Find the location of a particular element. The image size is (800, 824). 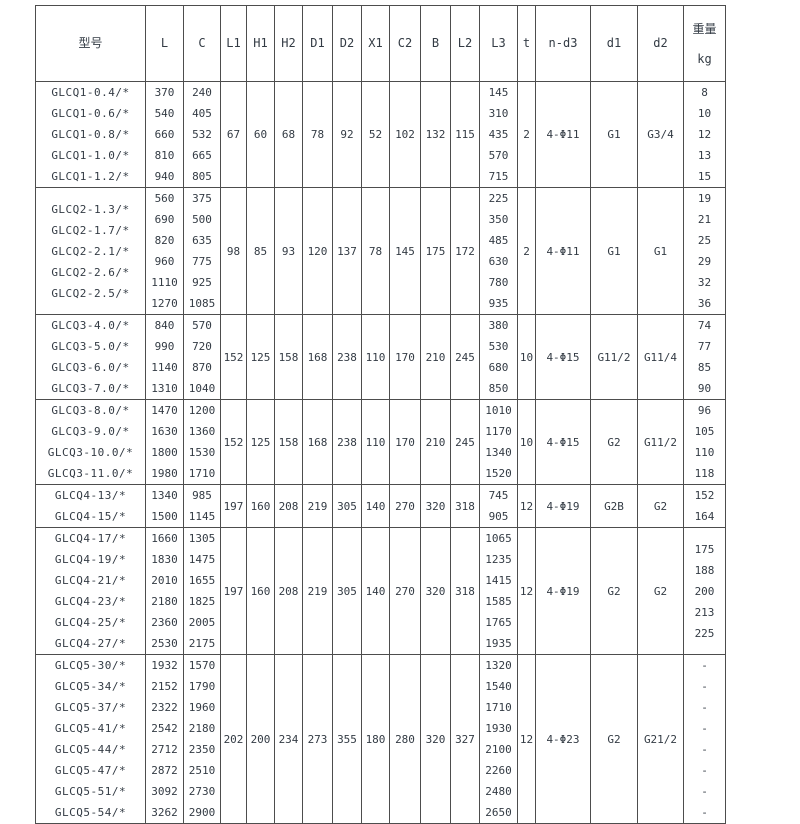

cell-d2: 355 is located at coordinates (347, 739).